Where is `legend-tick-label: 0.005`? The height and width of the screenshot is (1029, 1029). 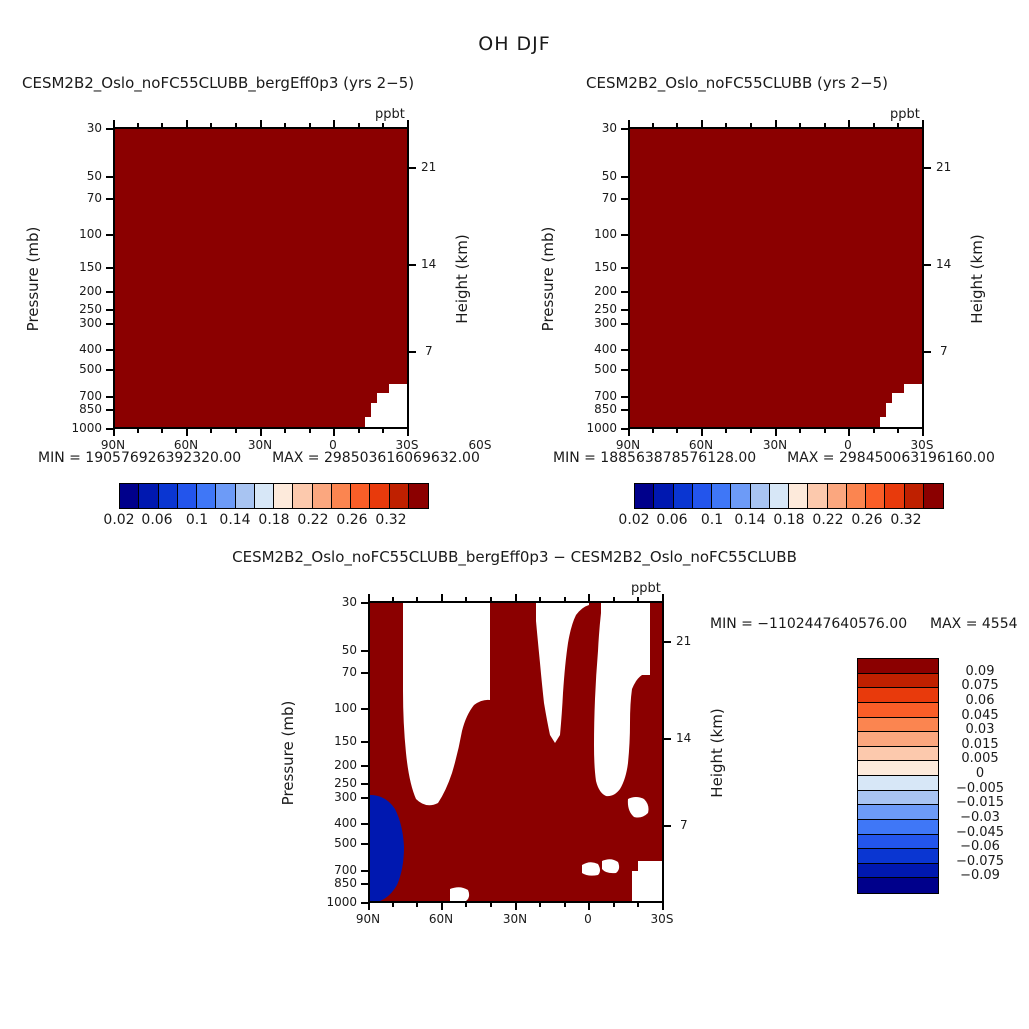 legend-tick-label: 0.005 is located at coordinates (980, 759).